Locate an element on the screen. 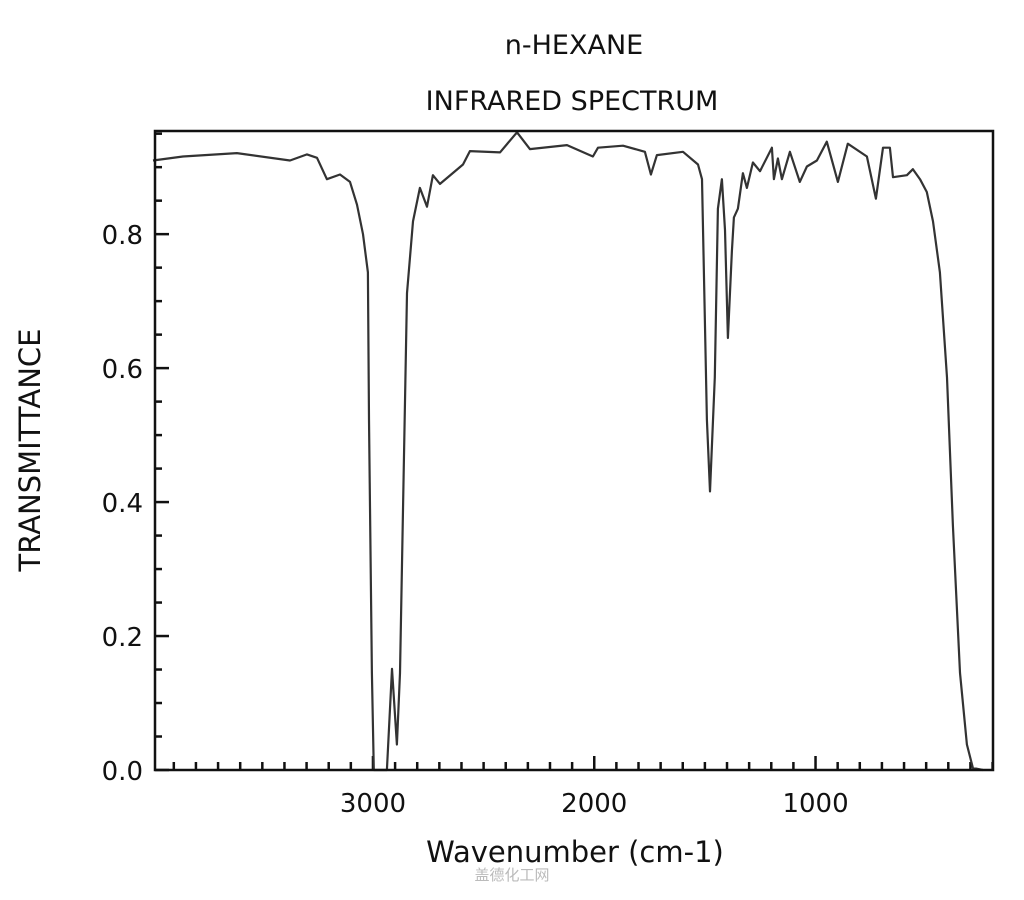 This screenshot has height=900, width=1024. x-axis-label: Wavenumber (cm-1) is located at coordinates (575, 852).